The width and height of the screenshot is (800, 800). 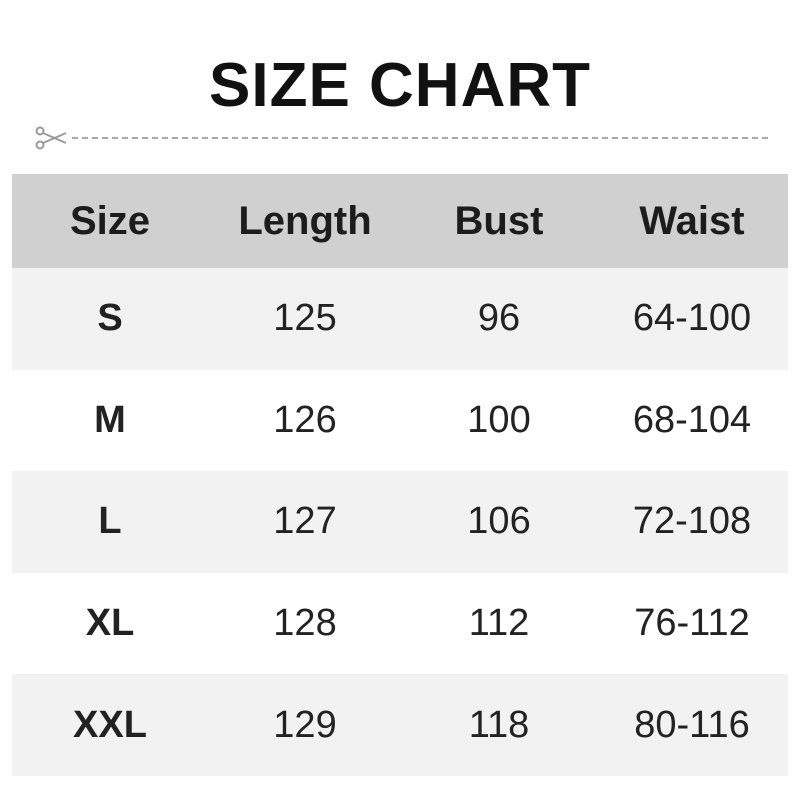 What do you see at coordinates (499, 724) in the screenshot?
I see `cell-bust: 118` at bounding box center [499, 724].